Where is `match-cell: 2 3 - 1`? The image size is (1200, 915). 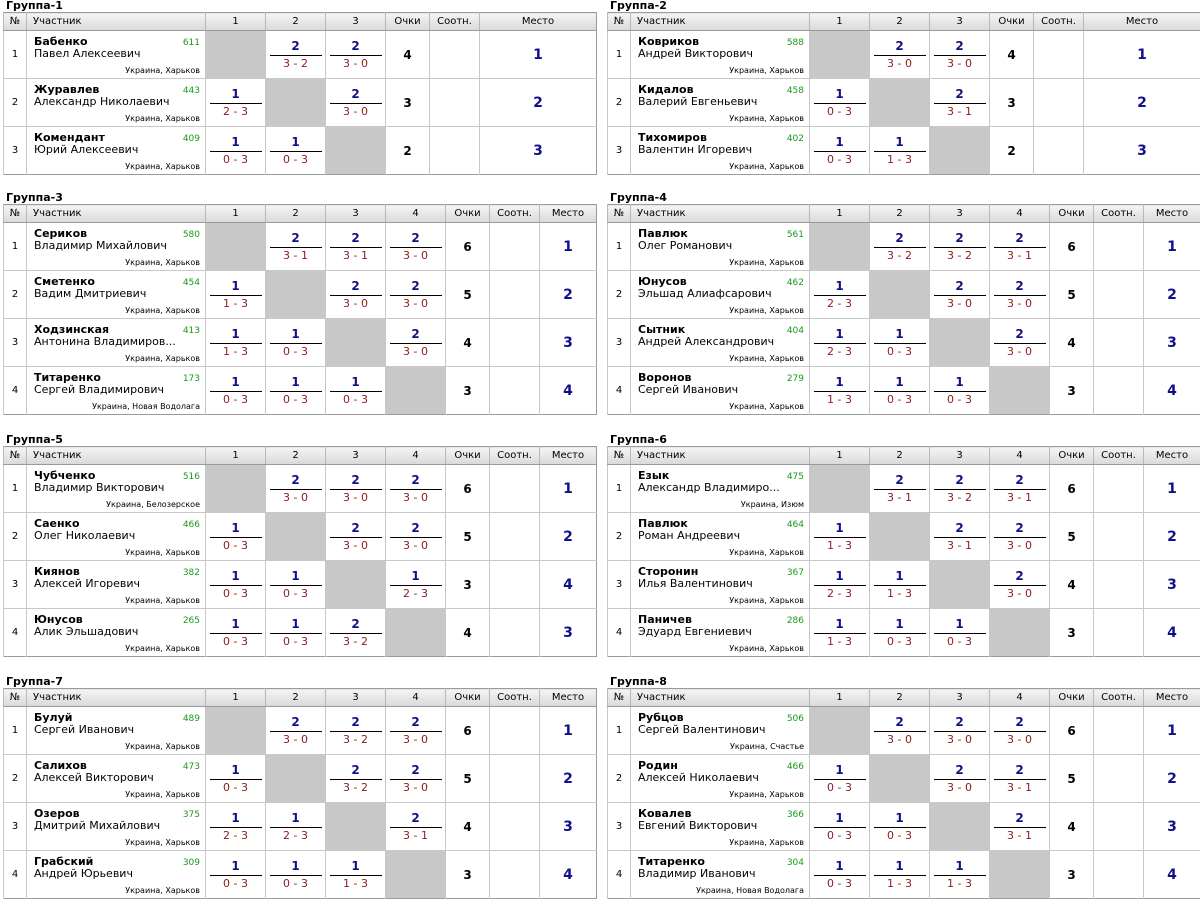
match-cell: 2 3 - 1 is located at coordinates (959, 102).